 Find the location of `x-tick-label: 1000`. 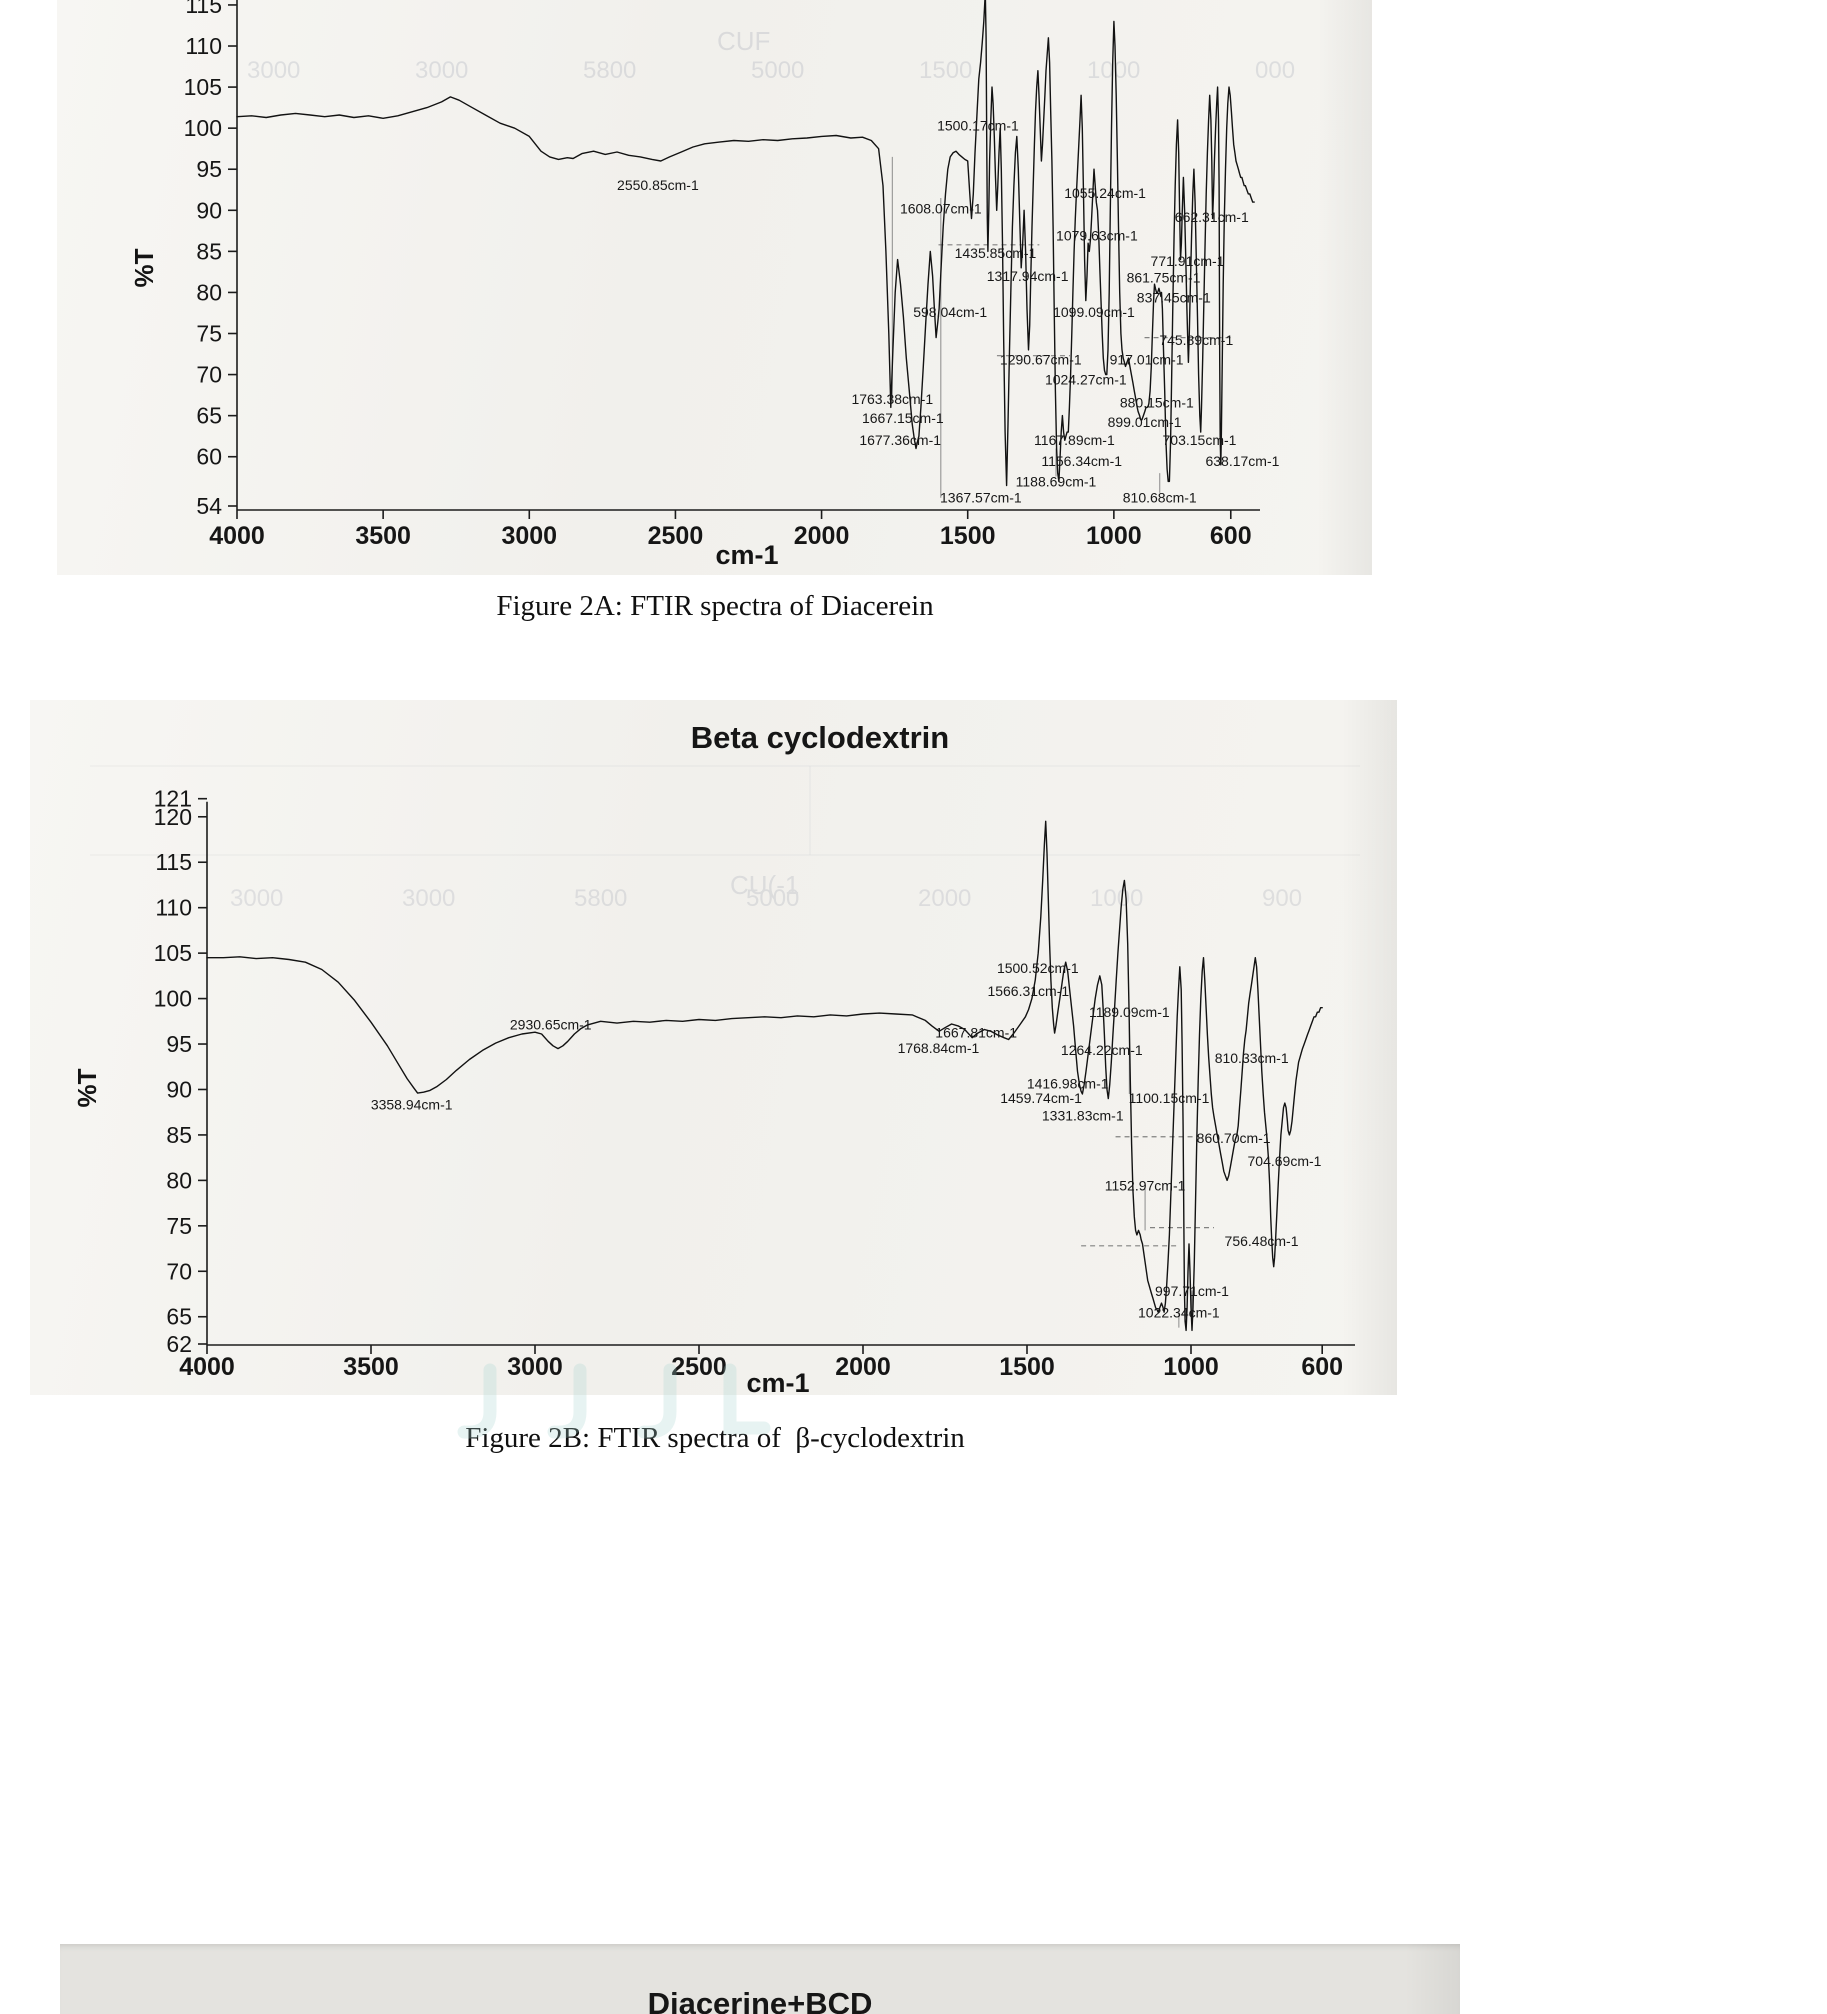

x-tick-label: 1000 is located at coordinates (1191, 1367).